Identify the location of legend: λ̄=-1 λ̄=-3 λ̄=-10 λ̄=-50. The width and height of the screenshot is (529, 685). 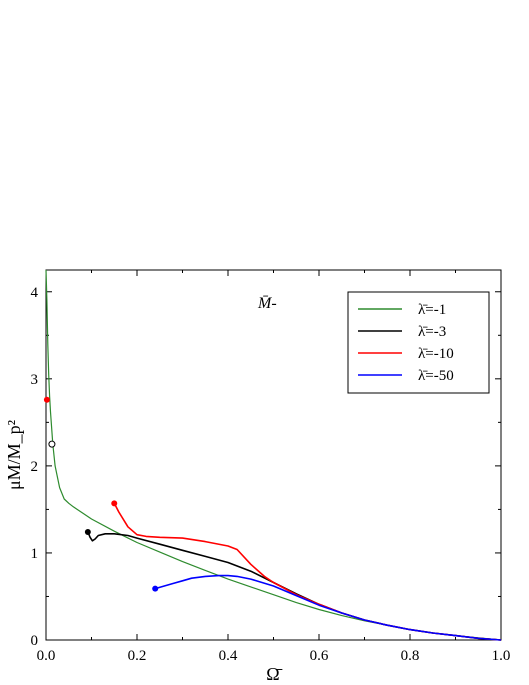
(418, 342).